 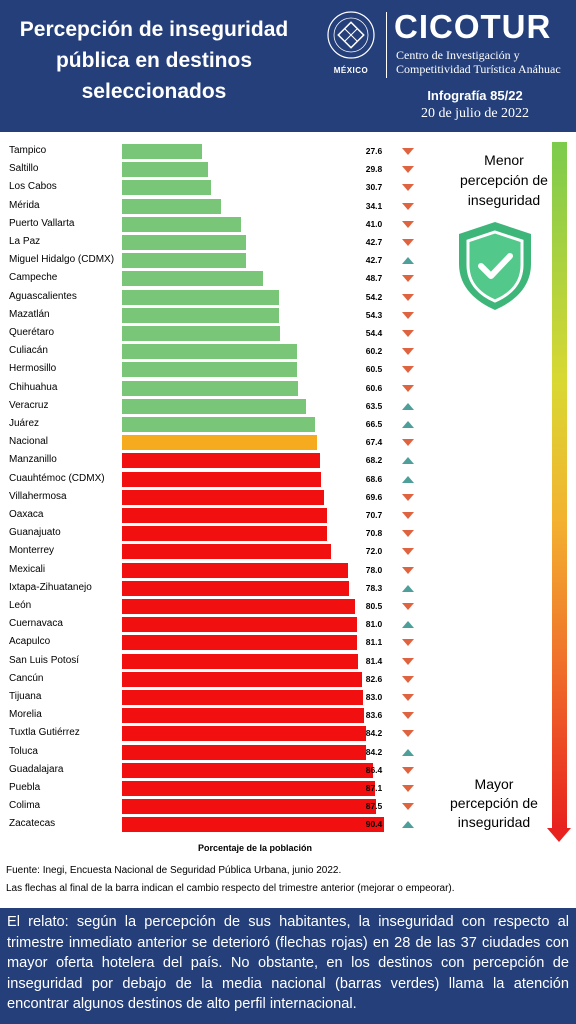 What do you see at coordinates (351, 70) in the screenshot?
I see `country-label: MÉXICO` at bounding box center [351, 70].